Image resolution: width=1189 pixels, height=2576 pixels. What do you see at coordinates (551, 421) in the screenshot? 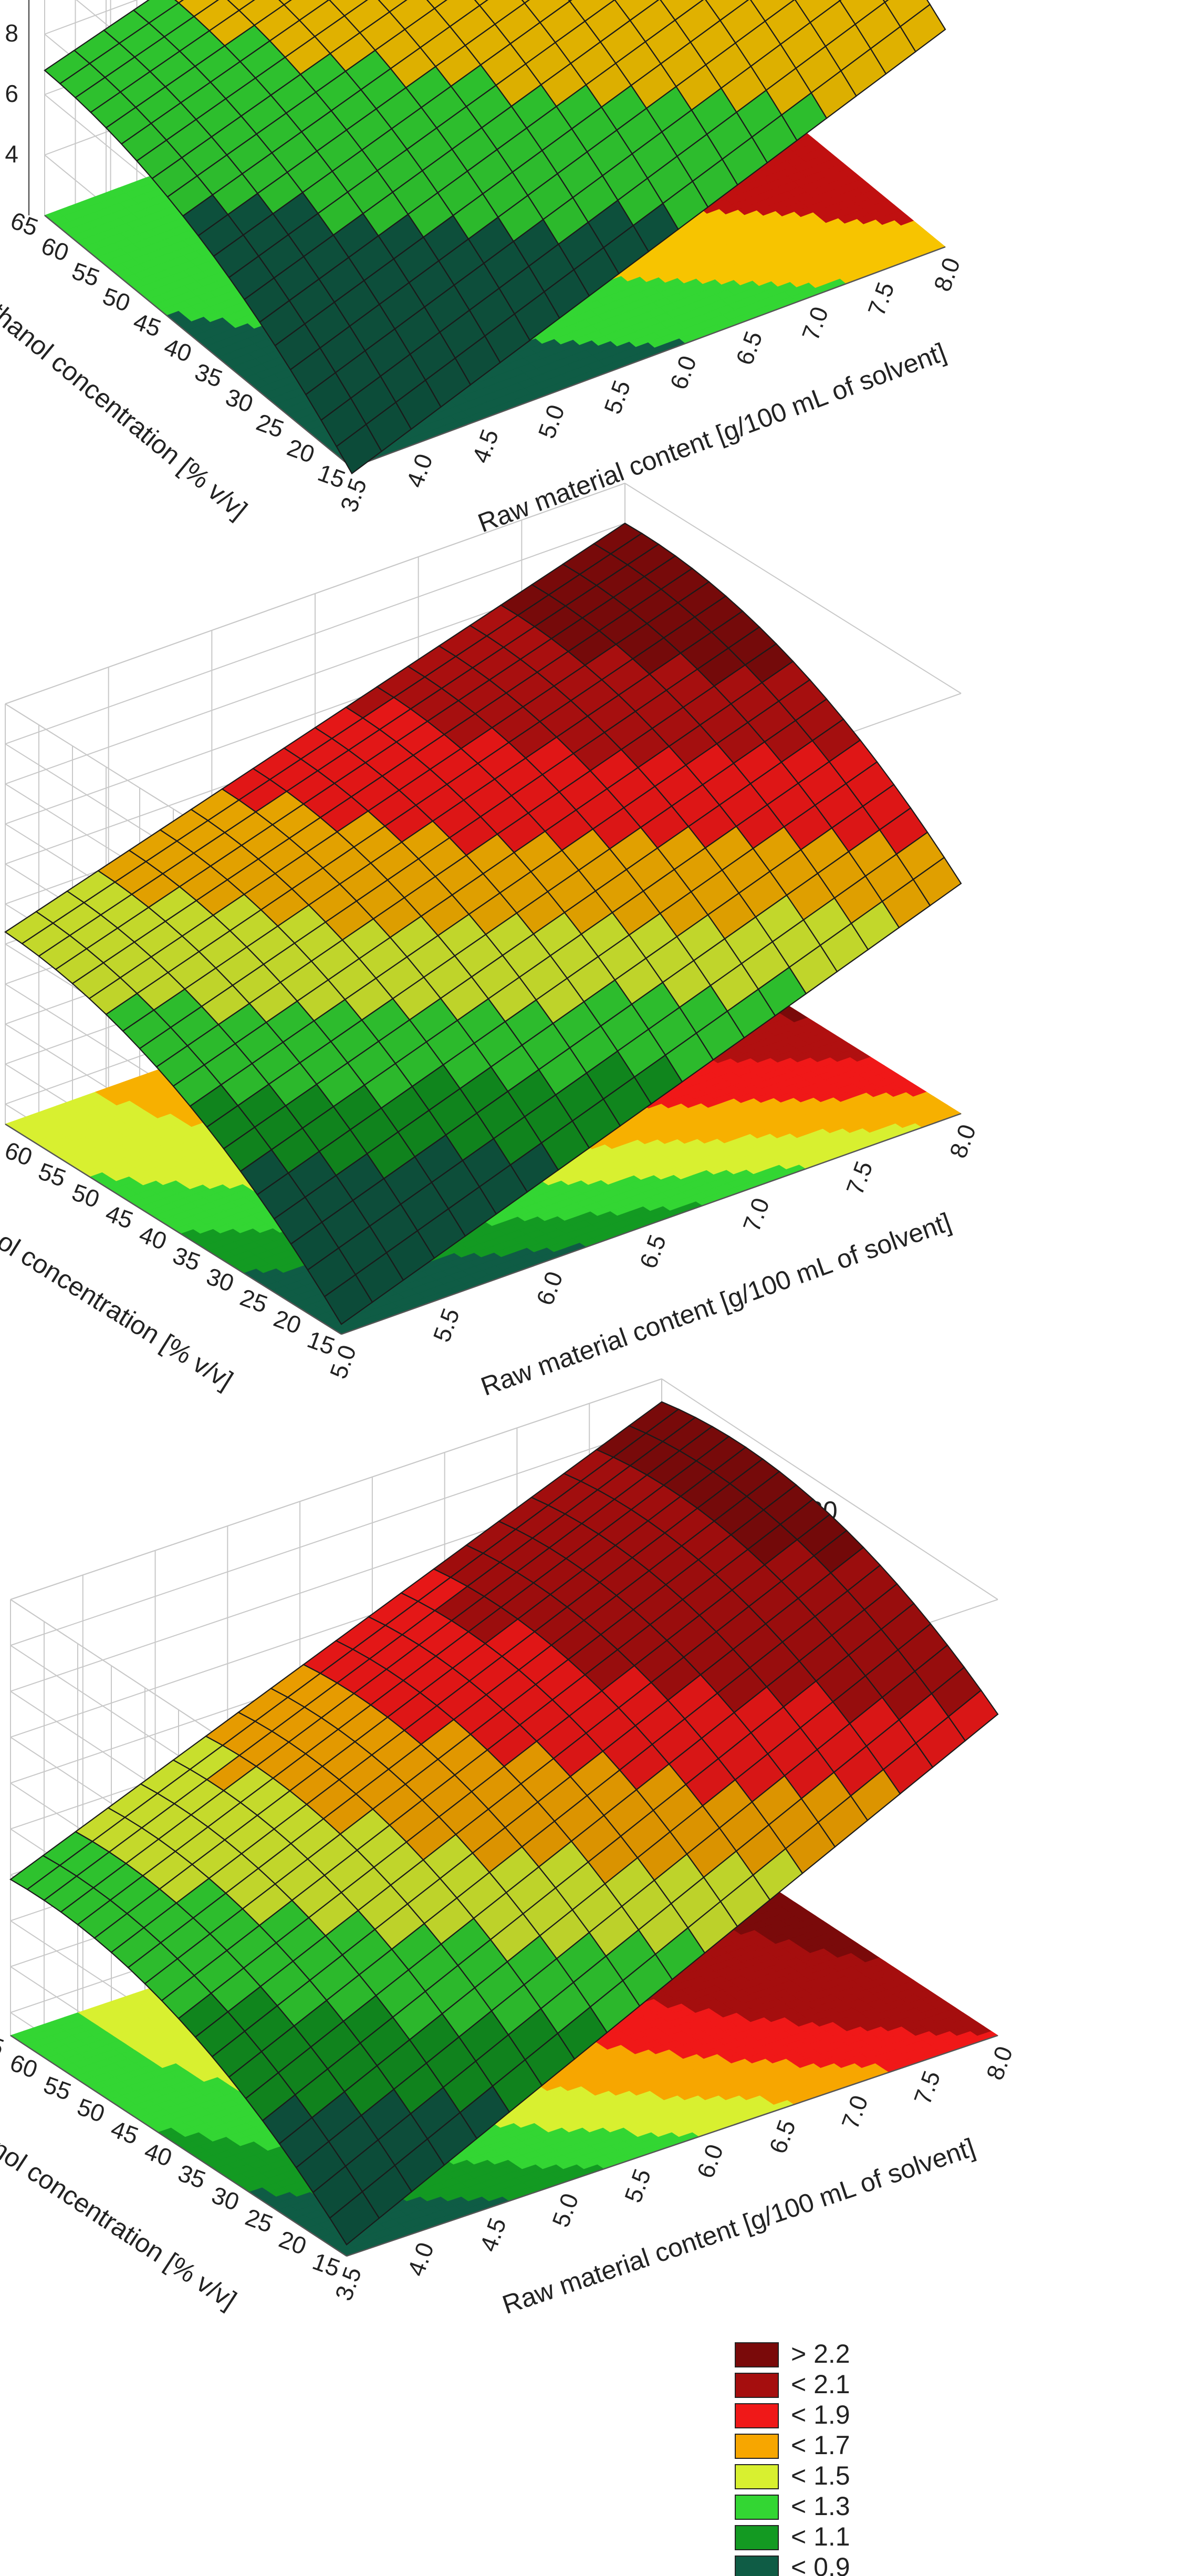
I see `x-tick-label: 5.0` at bounding box center [551, 421].